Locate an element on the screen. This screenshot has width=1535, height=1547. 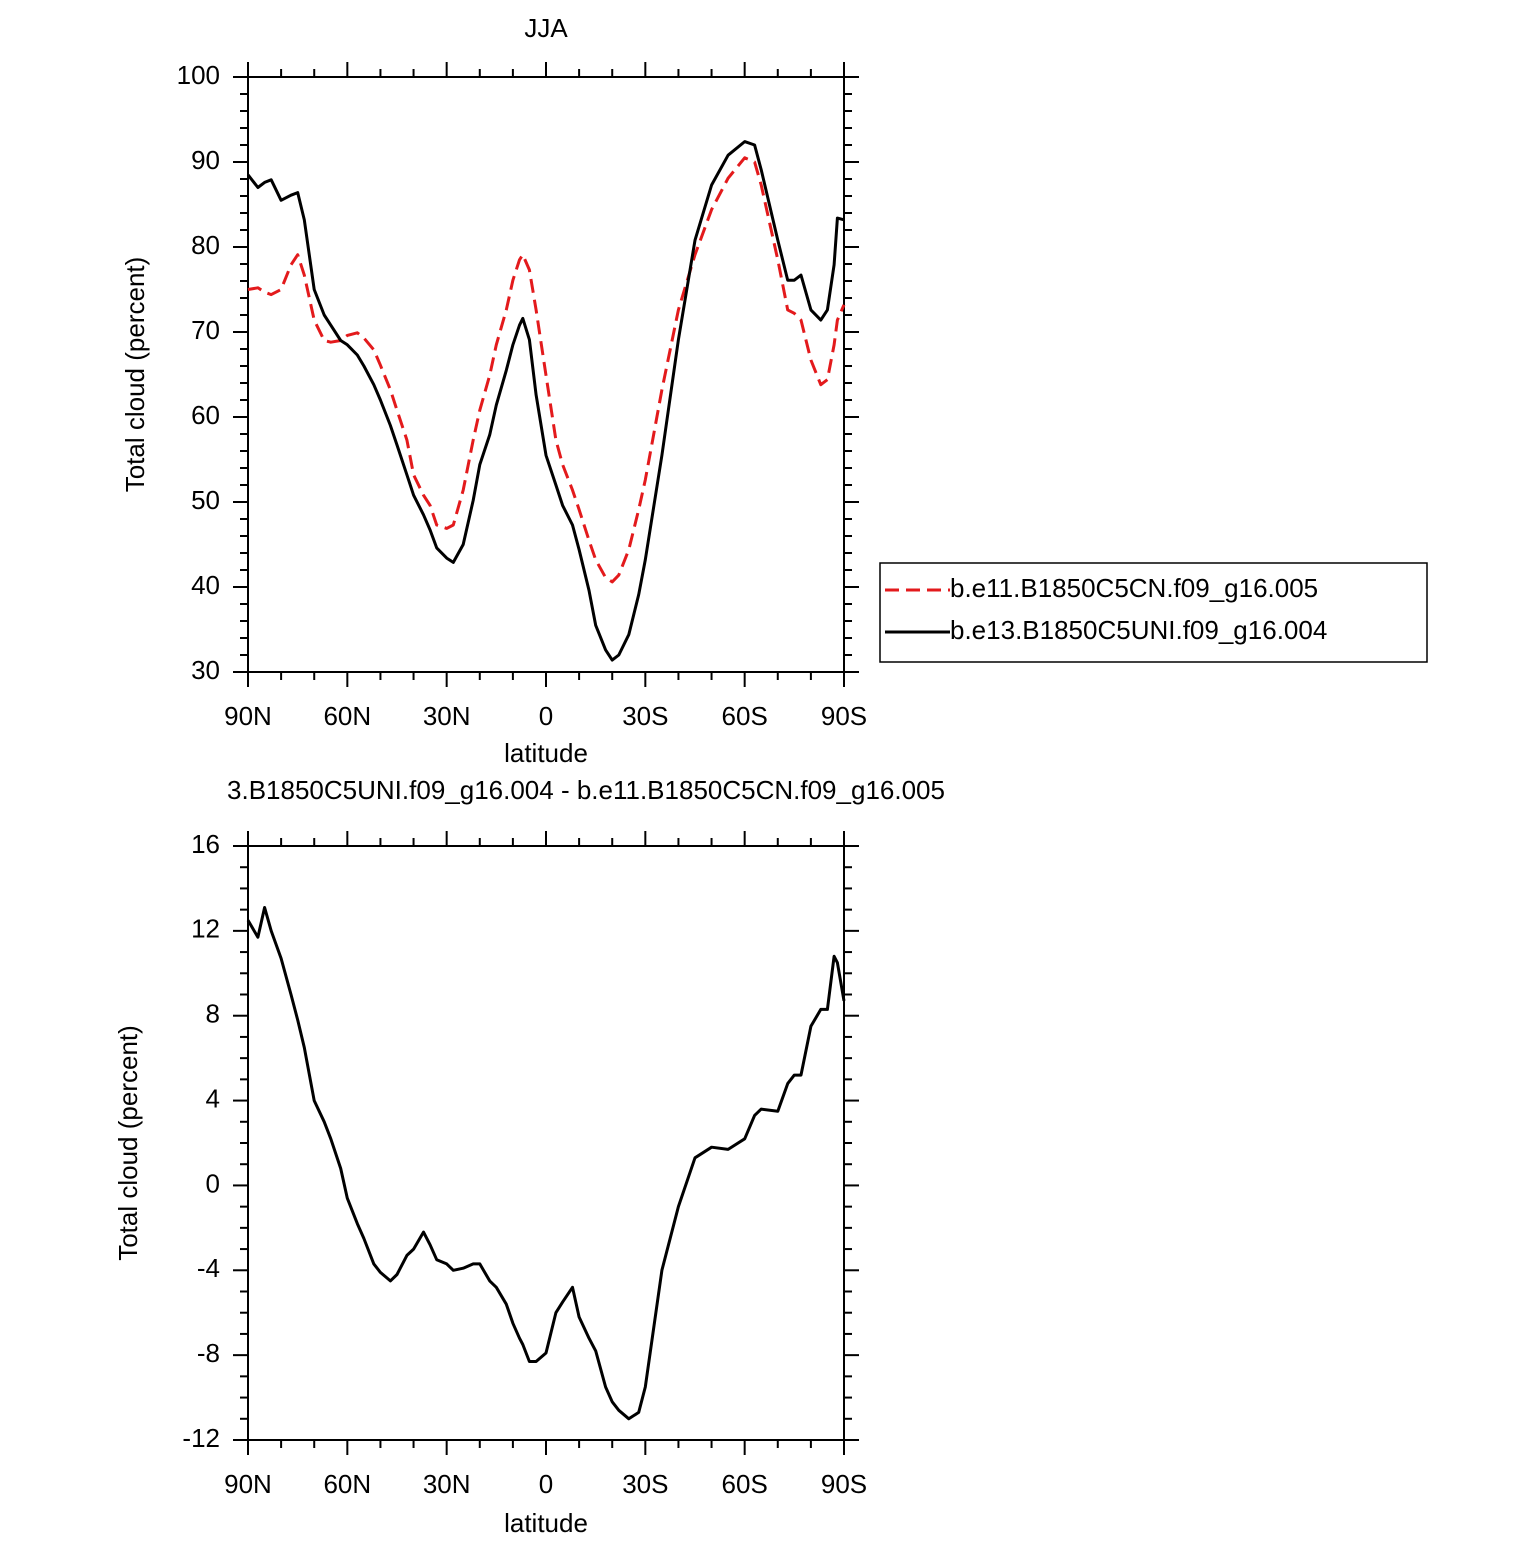
y-tick-label: 16 is located at coordinates (205, 844).